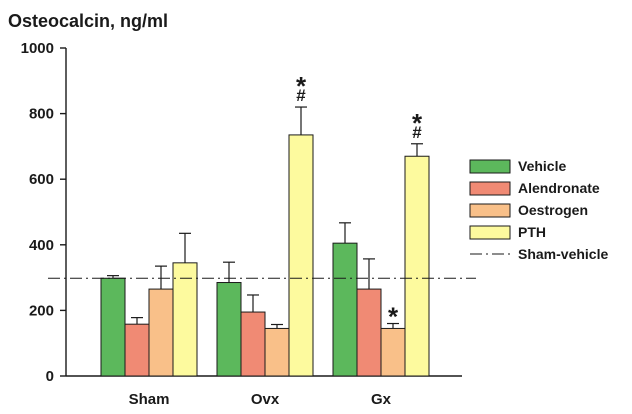 This screenshot has width=632, height=414. Describe the element at coordinates (532, 232) in the screenshot. I see `legend-label: PTH` at that location.